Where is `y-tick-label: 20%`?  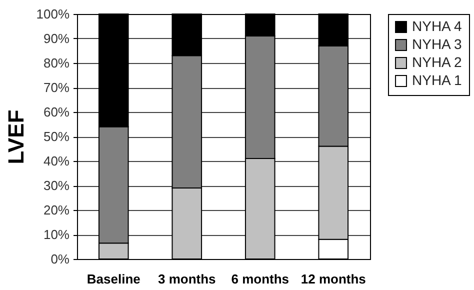
y-tick-label: 20% is located at coordinates (56, 210).